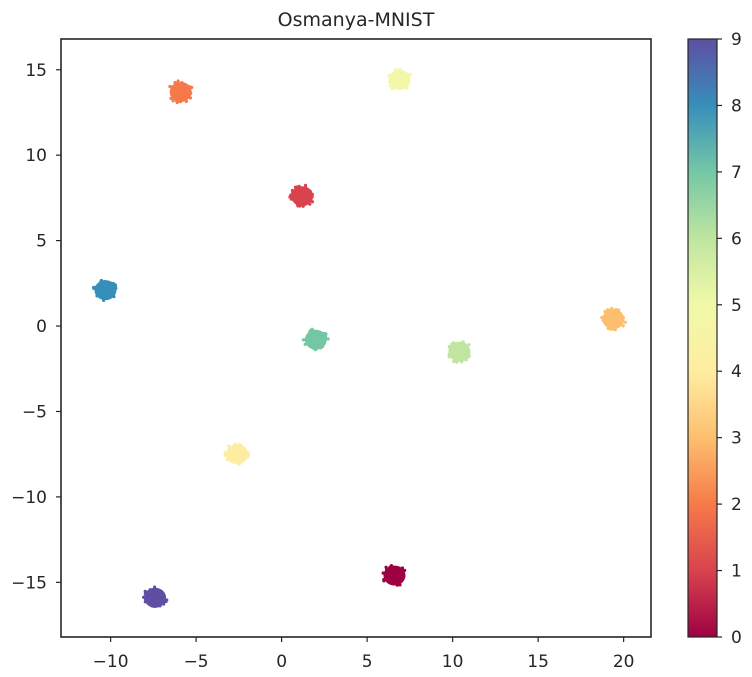 The width and height of the screenshot is (752, 677). What do you see at coordinates (736, 173) in the screenshot?
I see `colorbar-tick-label: 7` at bounding box center [736, 173].